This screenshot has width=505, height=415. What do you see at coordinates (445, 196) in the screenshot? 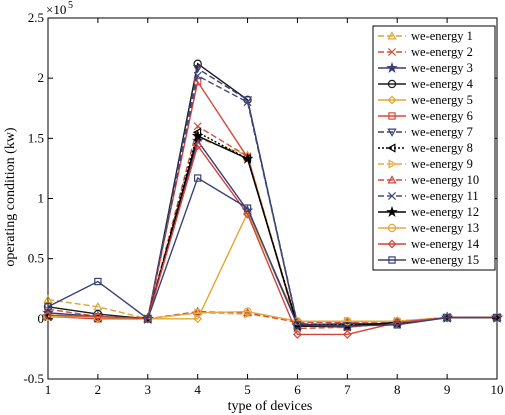
I see `legend-label: we-energy 11` at bounding box center [445, 196].